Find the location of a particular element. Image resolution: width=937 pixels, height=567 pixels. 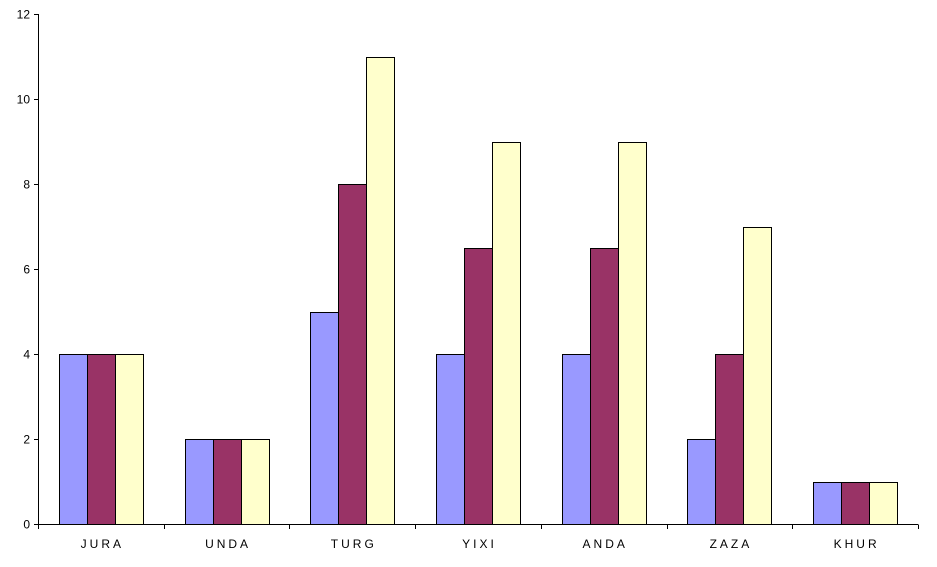

y-tick-label: 10 is located at coordinates (24, 100).